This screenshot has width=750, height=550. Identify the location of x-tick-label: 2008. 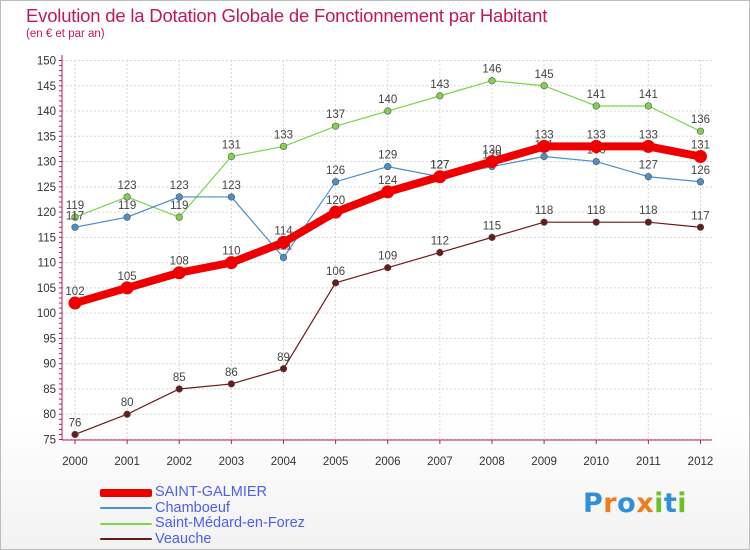
(492, 462).